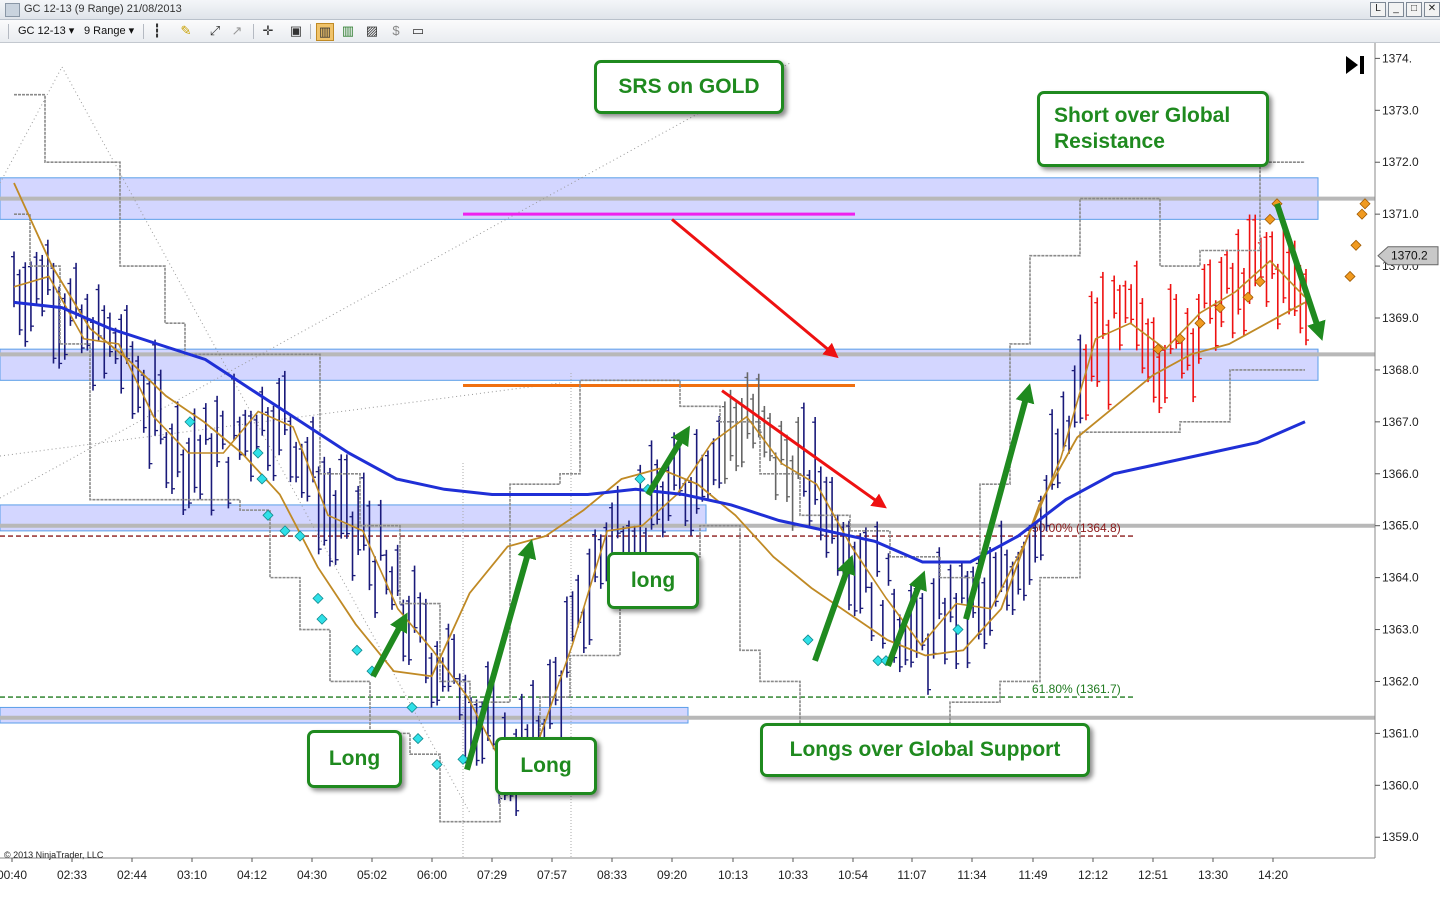 The width and height of the screenshot is (1440, 900). I want to click on current-price-marker, so click(1408, 256).